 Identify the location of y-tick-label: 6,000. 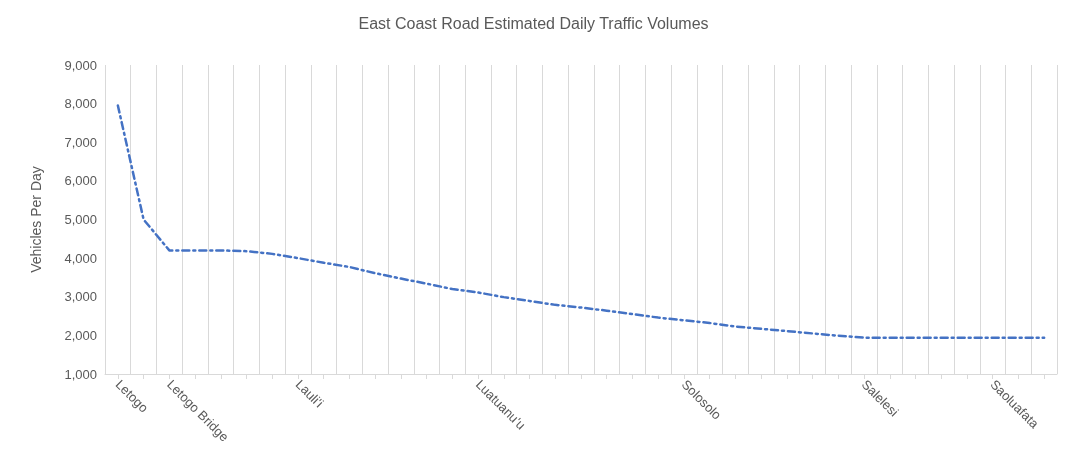
(80, 181).